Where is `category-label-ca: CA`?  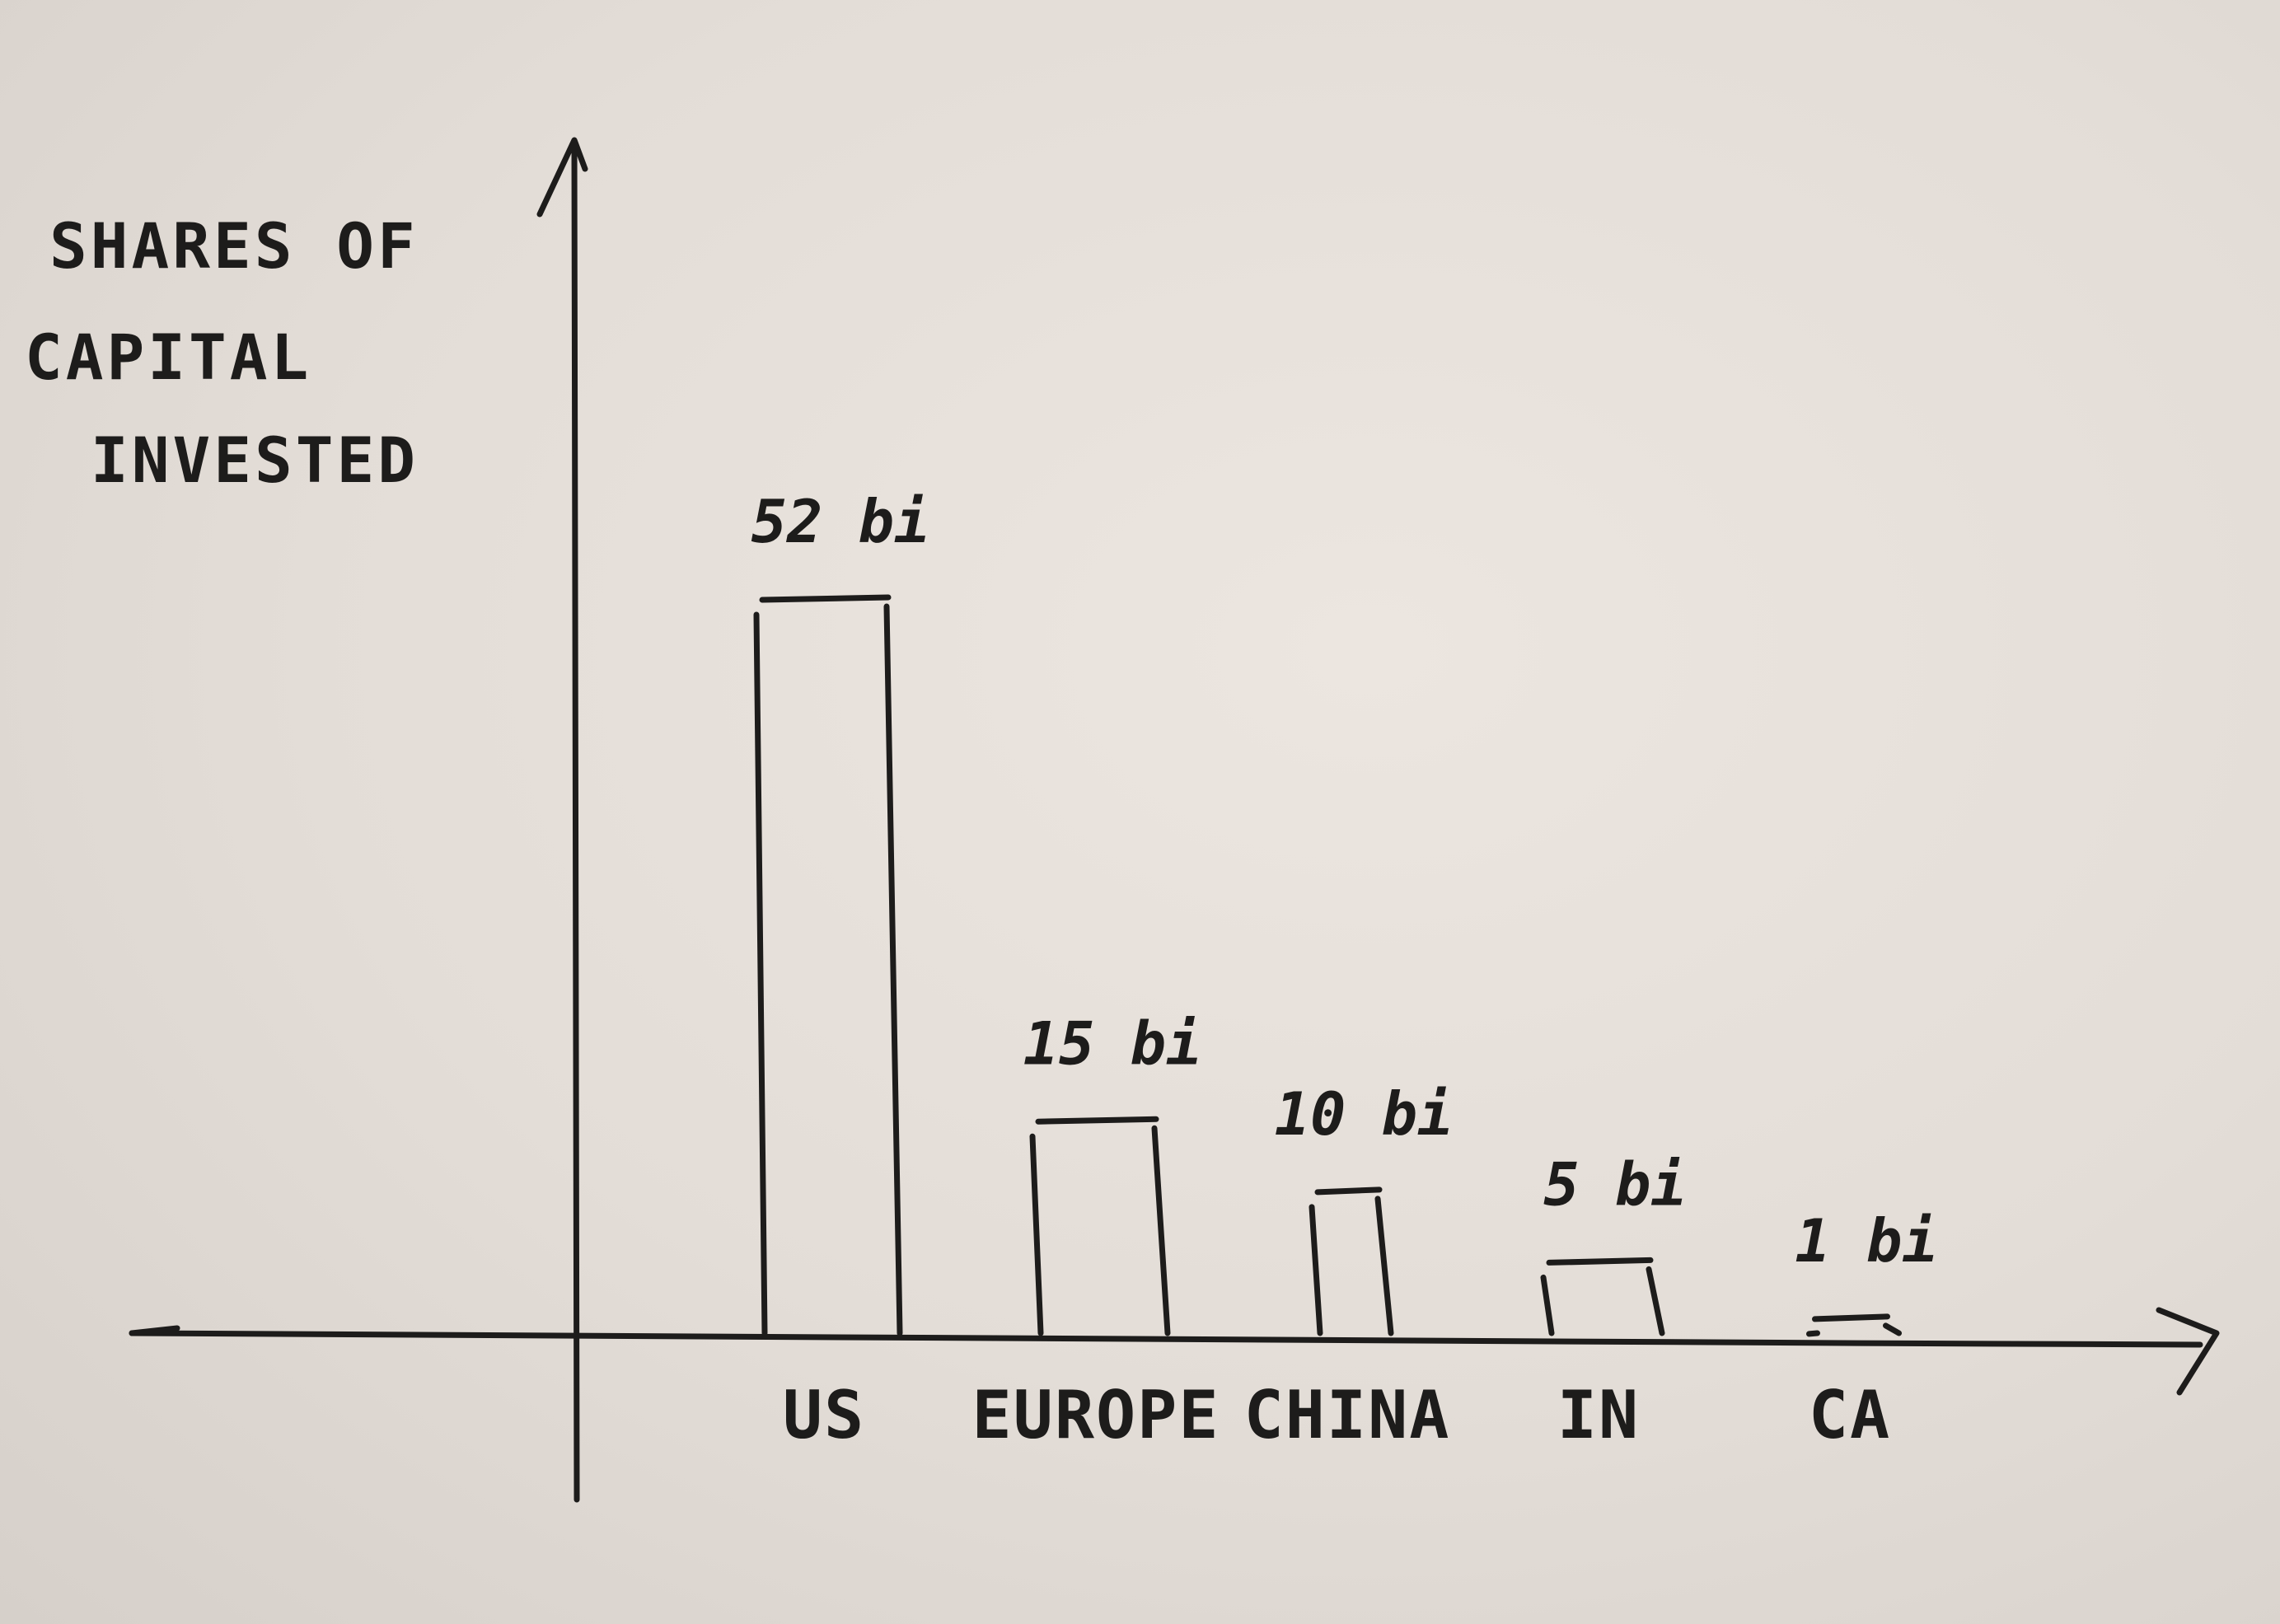 category-label-ca: CA is located at coordinates (1850, 1415).